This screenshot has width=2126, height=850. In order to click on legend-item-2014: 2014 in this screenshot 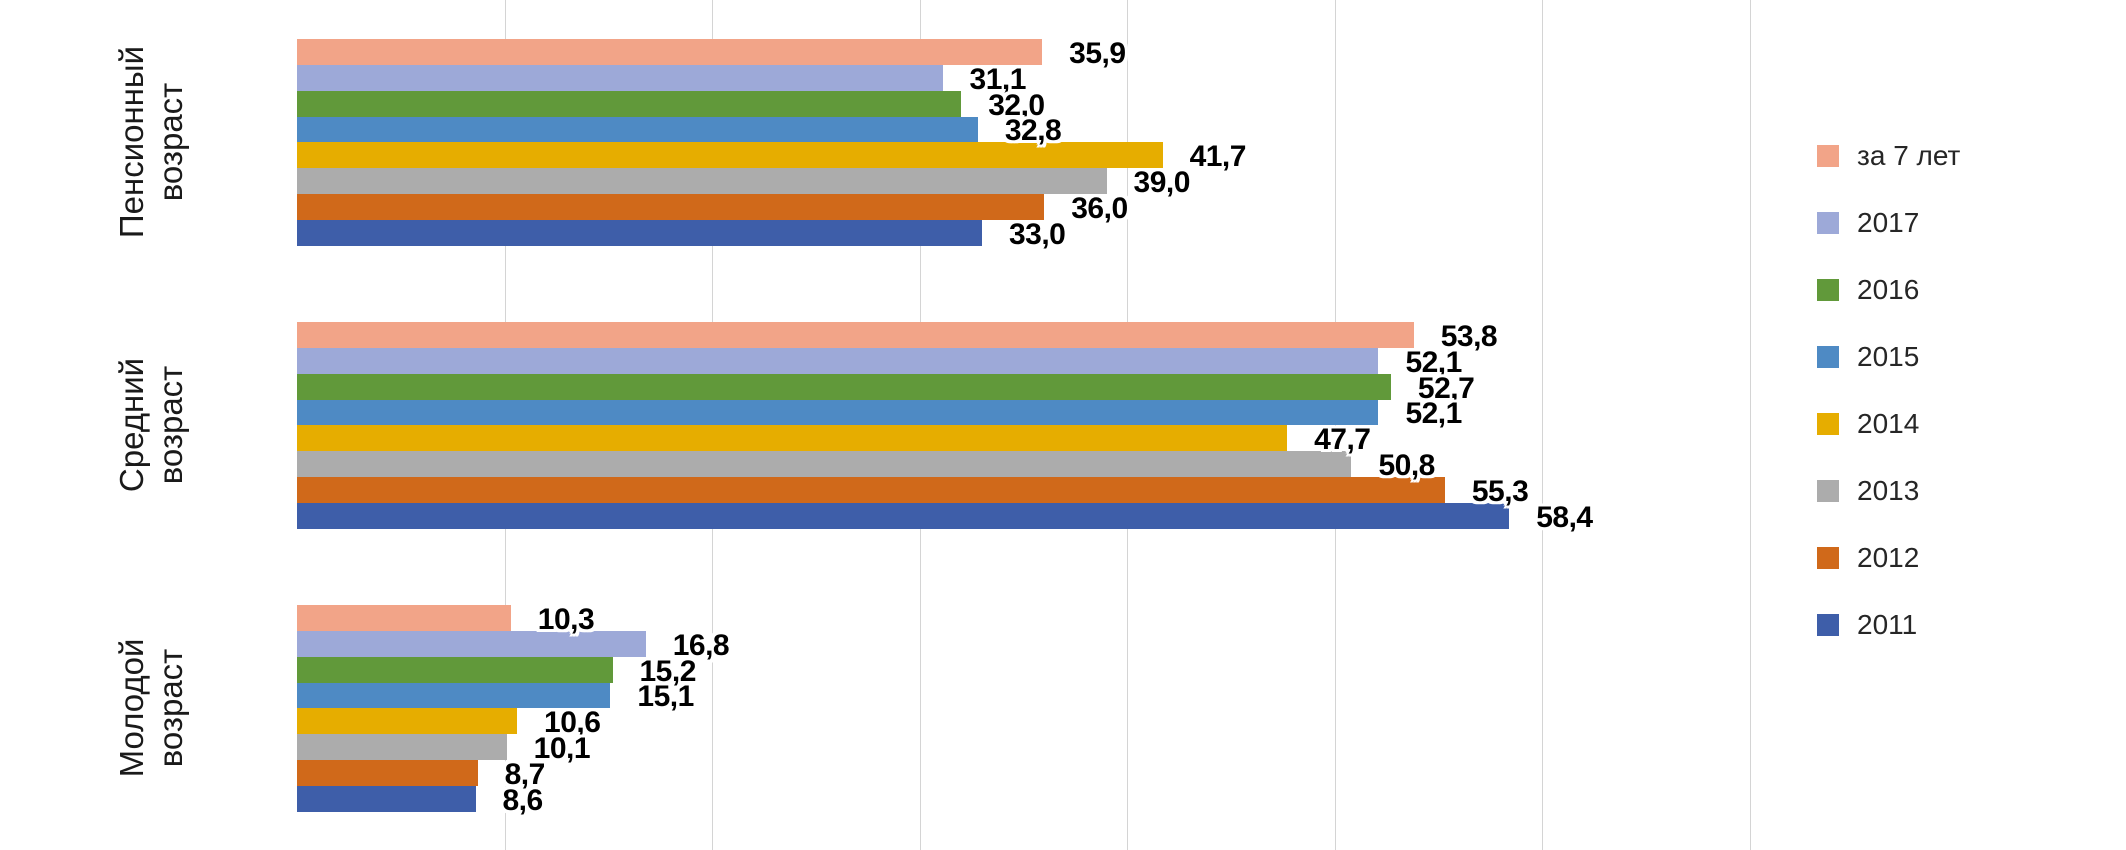, I will do `click(1868, 424)`.